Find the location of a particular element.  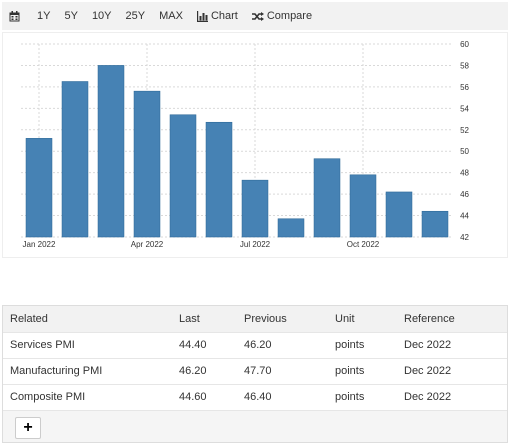

range-10y-button: 10Y is located at coordinates (101, 16).